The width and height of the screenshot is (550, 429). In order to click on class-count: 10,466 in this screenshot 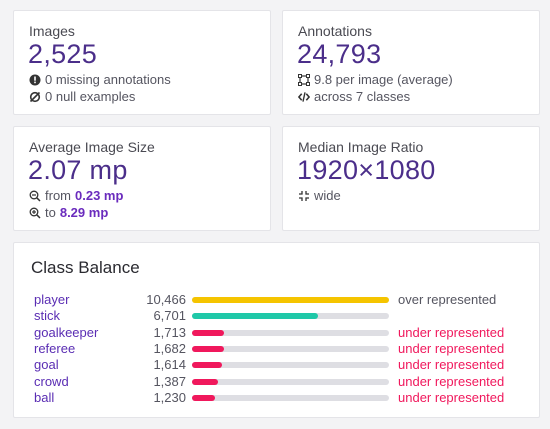, I will do `click(166, 299)`.